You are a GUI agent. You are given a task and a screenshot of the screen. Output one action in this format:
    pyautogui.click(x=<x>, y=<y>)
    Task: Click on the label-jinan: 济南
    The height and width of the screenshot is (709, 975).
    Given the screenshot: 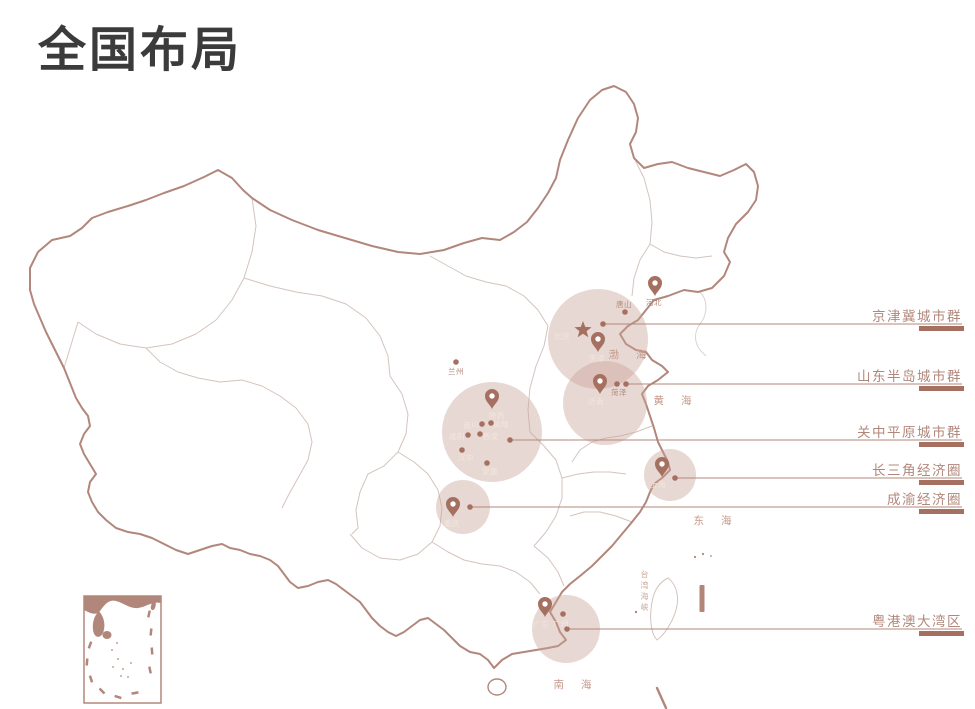 What is the action you would take?
    pyautogui.click(x=596, y=401)
    